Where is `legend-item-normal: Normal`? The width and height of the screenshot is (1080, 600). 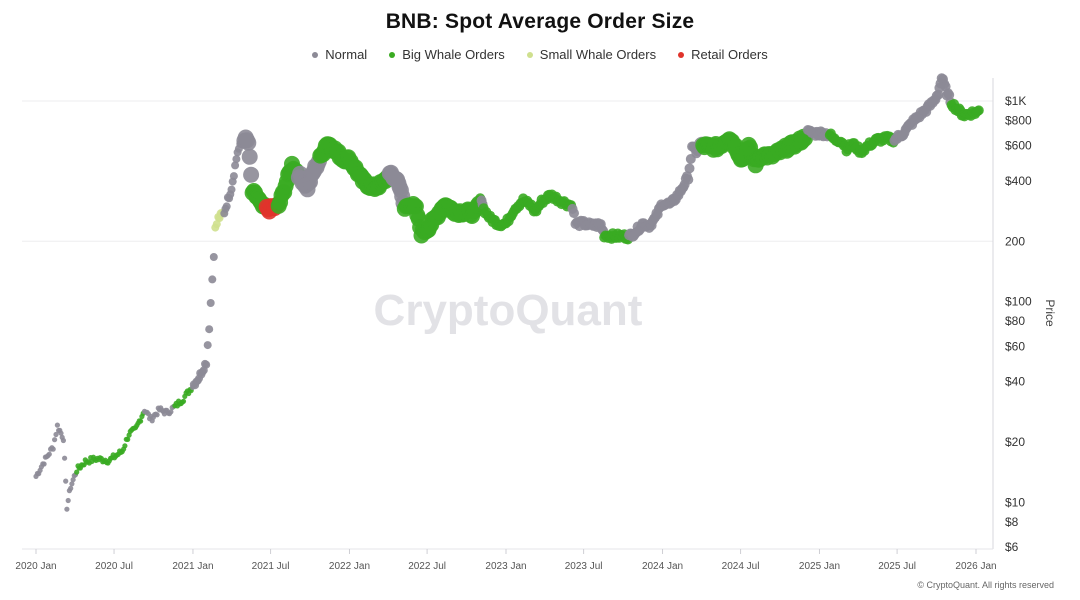 legend-item-normal: Normal is located at coordinates (339, 54).